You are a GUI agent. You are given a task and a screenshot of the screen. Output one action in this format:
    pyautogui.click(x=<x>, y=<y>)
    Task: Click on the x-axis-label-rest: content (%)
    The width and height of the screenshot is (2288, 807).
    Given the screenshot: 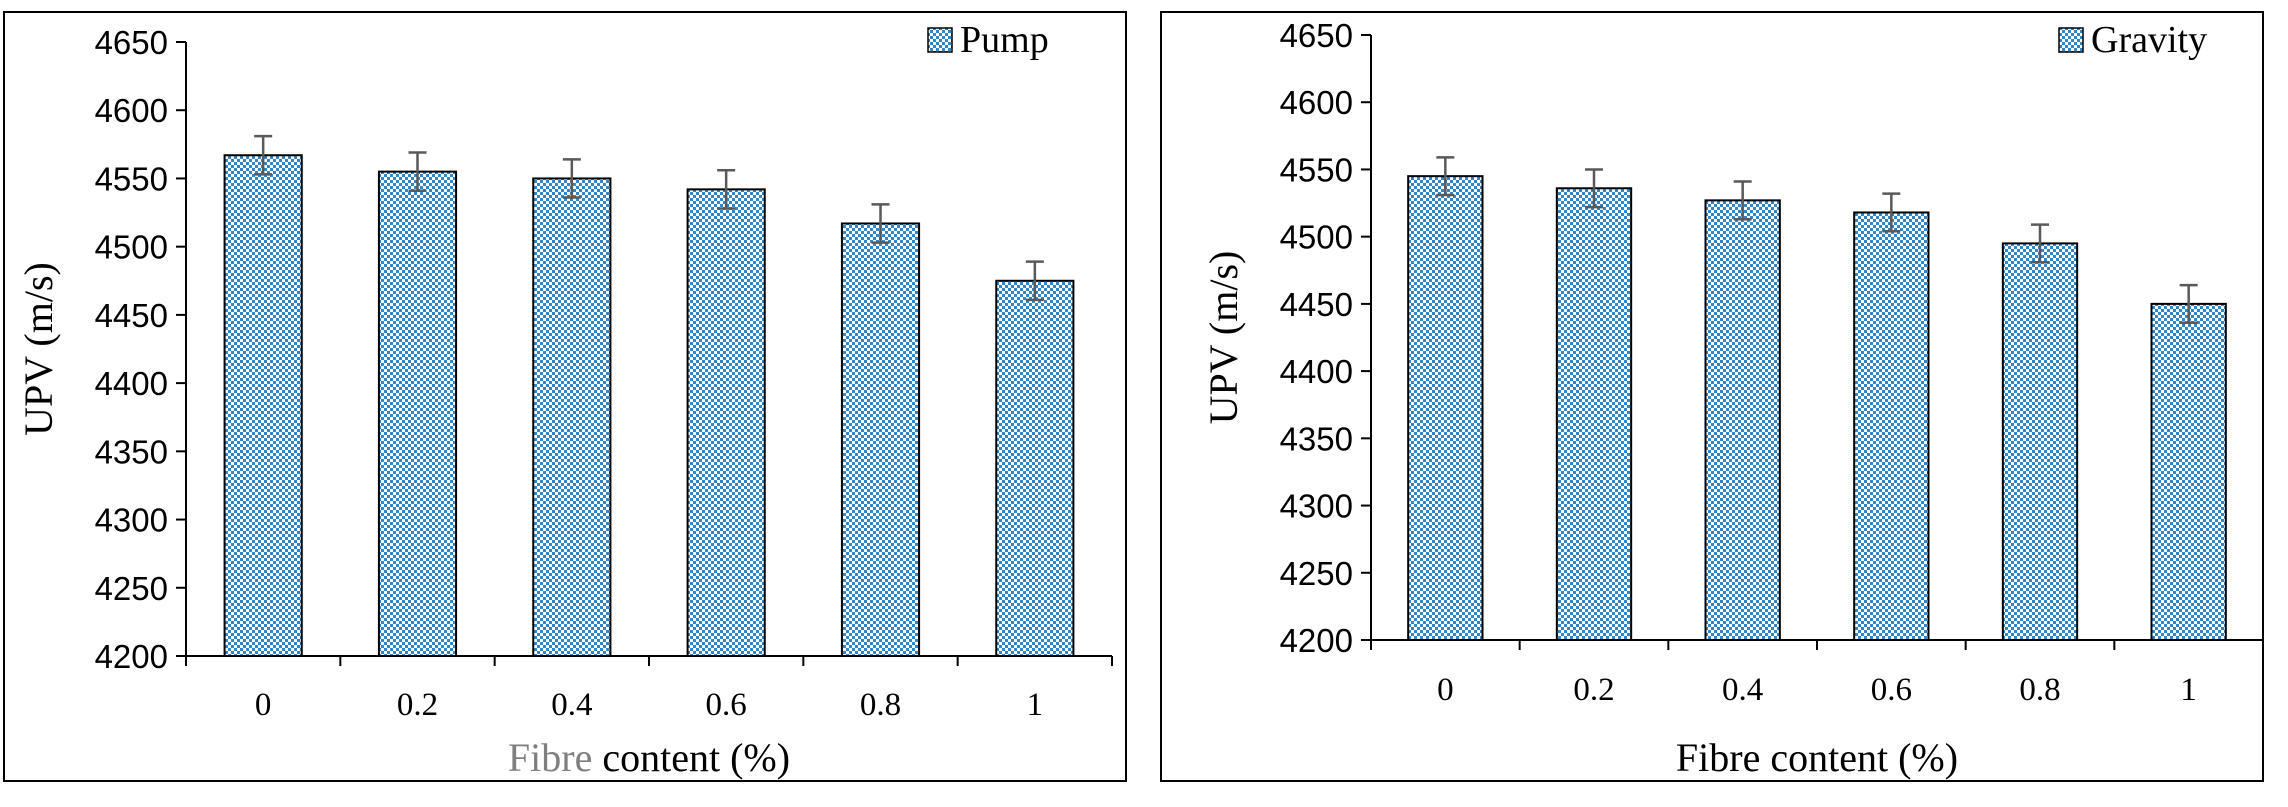 What is the action you would take?
    pyautogui.click(x=691, y=757)
    